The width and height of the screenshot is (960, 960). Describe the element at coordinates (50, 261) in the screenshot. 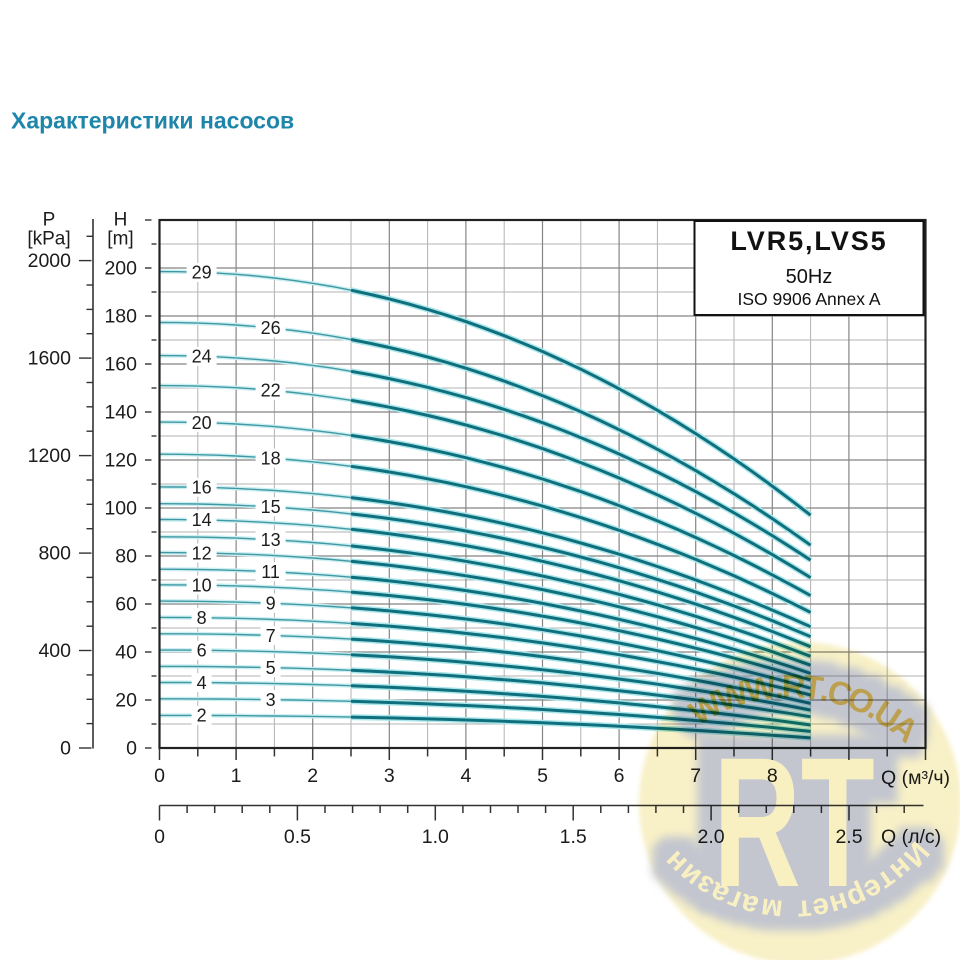

I see `svg-text: 2000` at that location.